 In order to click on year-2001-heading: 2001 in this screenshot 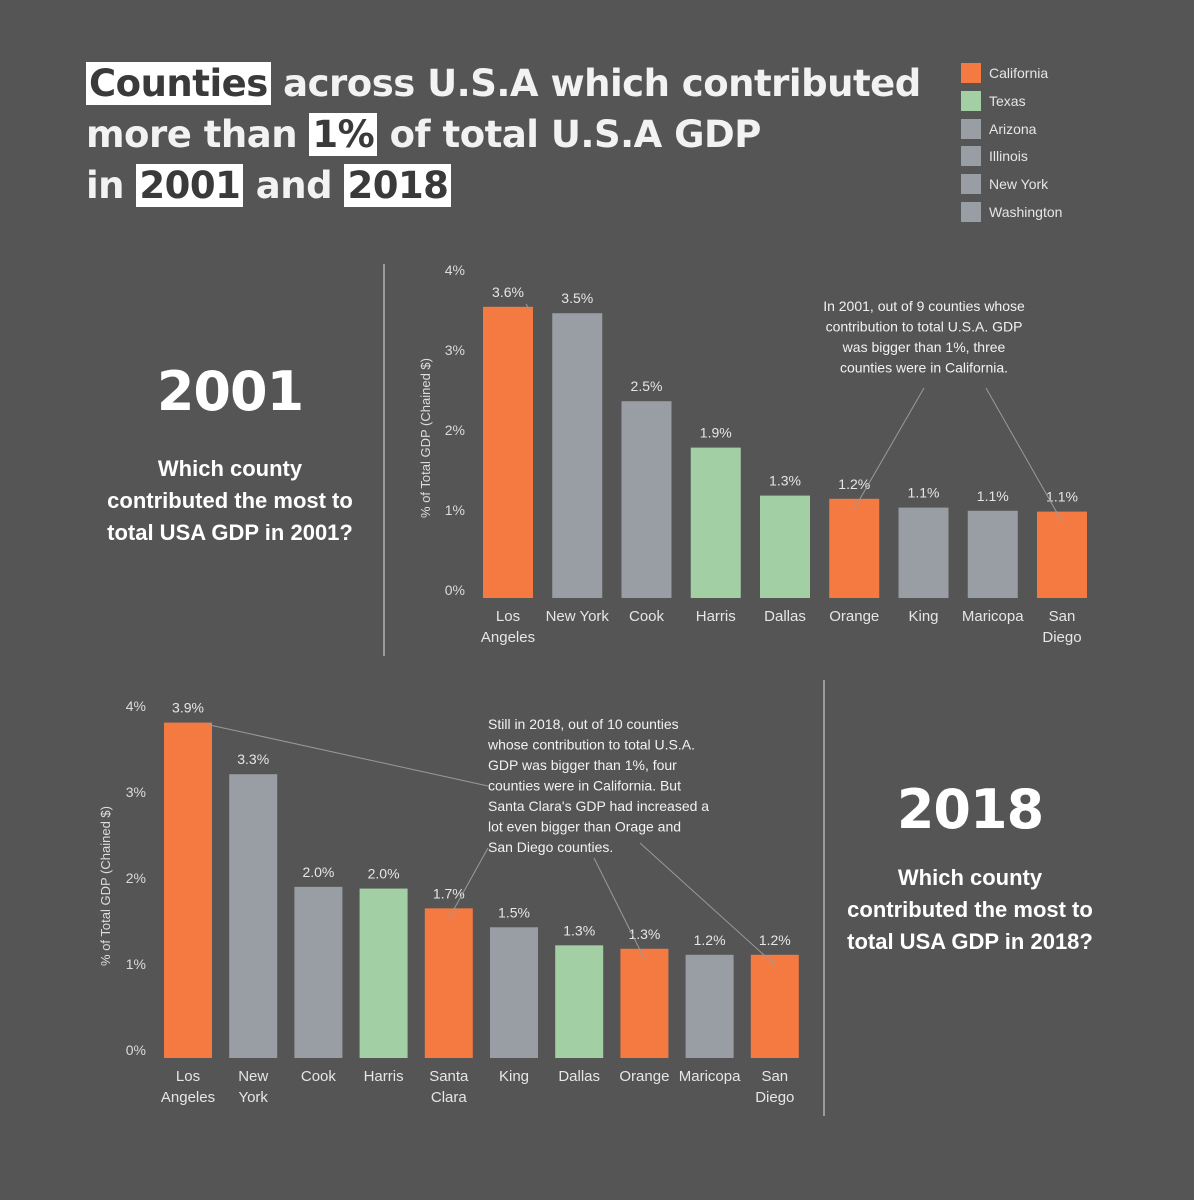, I will do `click(230, 391)`.